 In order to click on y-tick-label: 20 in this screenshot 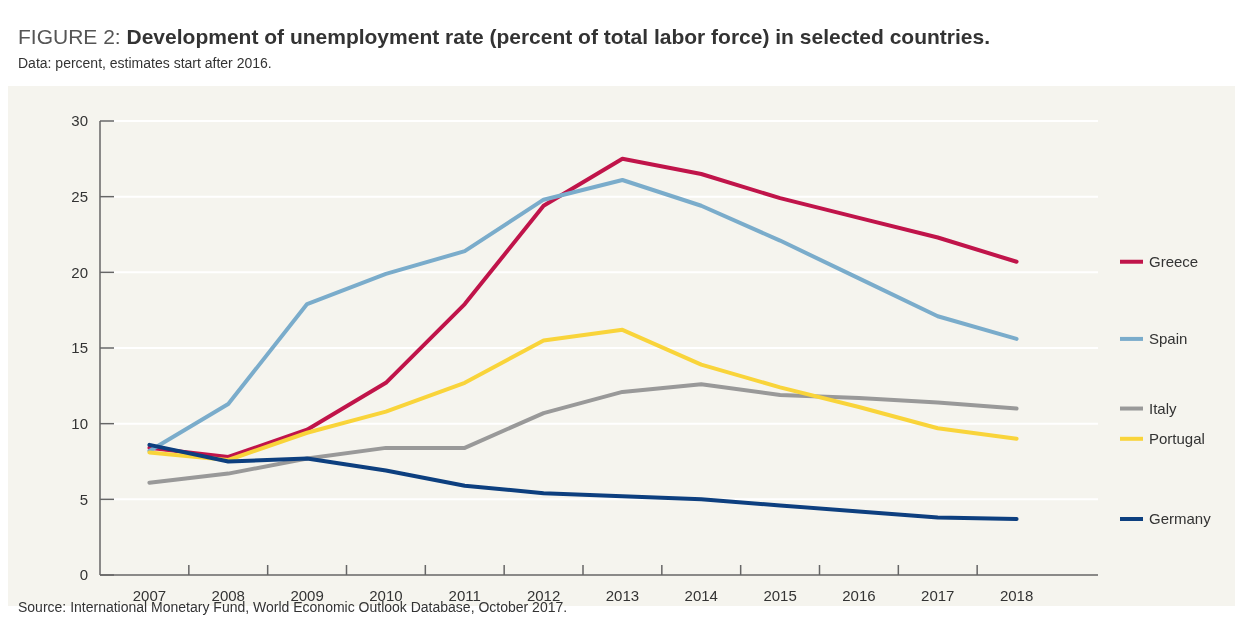, I will do `click(79, 272)`.